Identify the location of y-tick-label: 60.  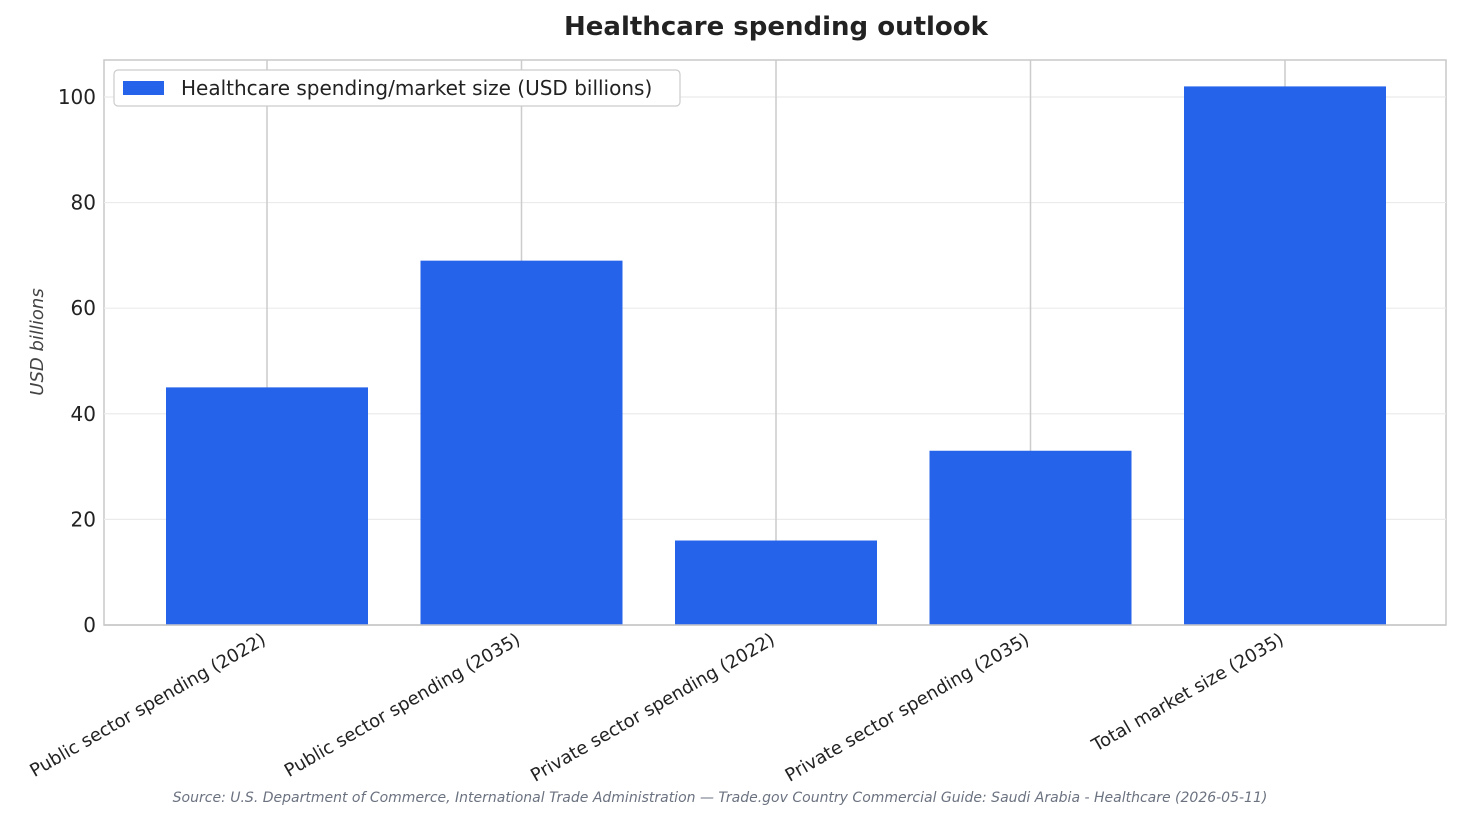
(83, 308).